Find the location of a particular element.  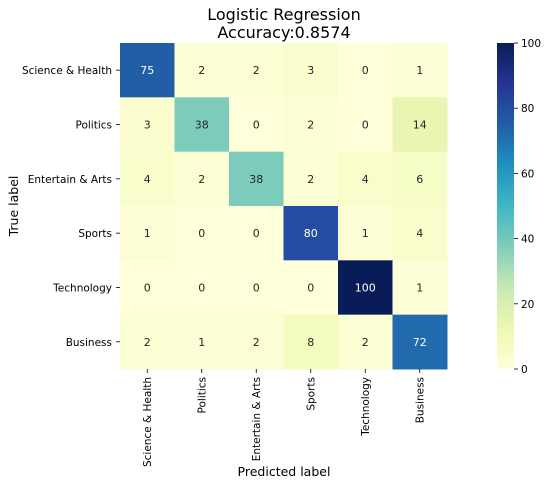

x-tick-label: Entertain & Arts is located at coordinates (257, 419).